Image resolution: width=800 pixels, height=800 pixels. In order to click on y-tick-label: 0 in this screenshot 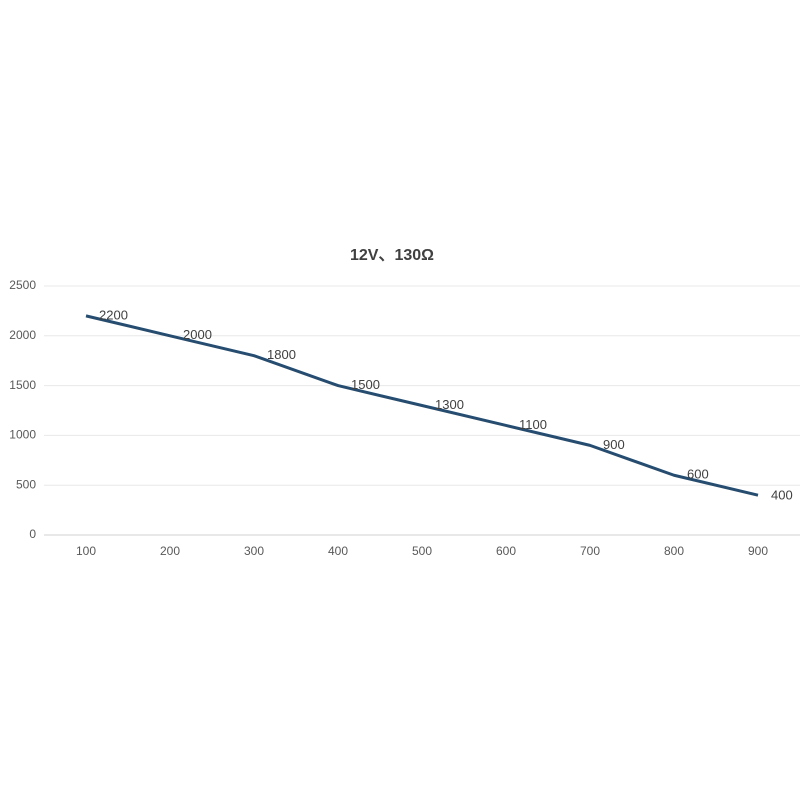, I will do `click(32, 534)`.